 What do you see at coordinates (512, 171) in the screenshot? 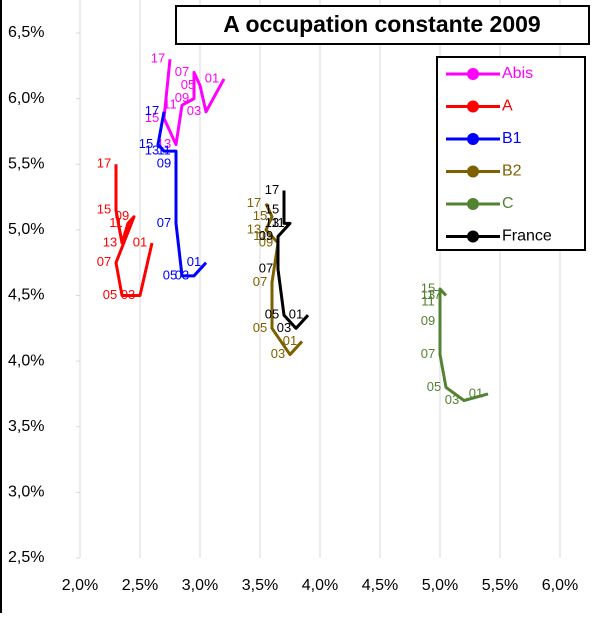
I see `legend-label: B2` at bounding box center [512, 171].